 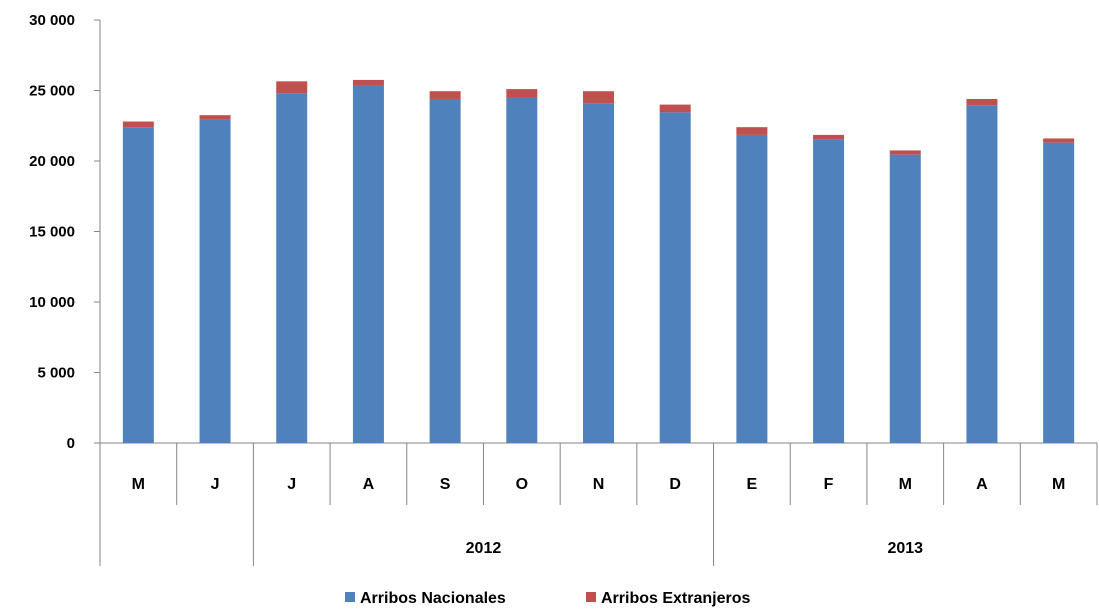 What do you see at coordinates (752, 484) in the screenshot?
I see `x-tick-label: E` at bounding box center [752, 484].